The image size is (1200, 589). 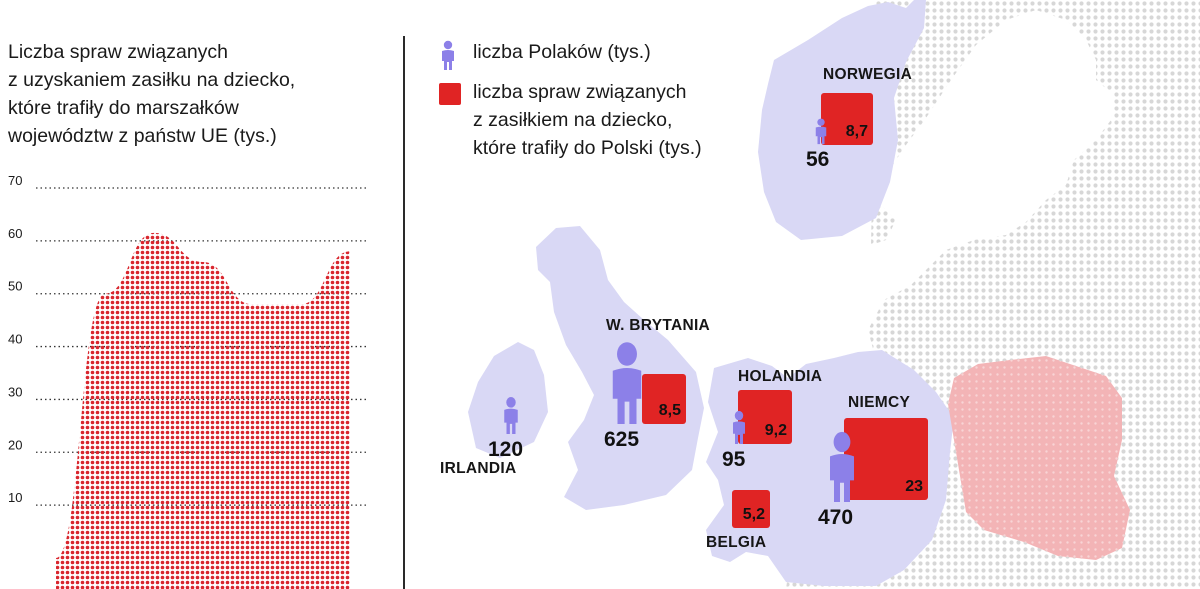 I want to click on great-britain-shape, so click(x=620, y=368).